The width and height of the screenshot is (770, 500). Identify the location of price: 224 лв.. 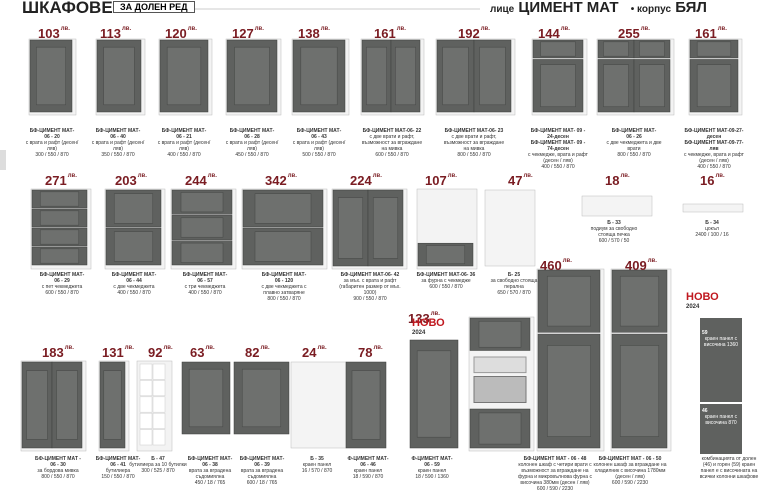
(366, 180).